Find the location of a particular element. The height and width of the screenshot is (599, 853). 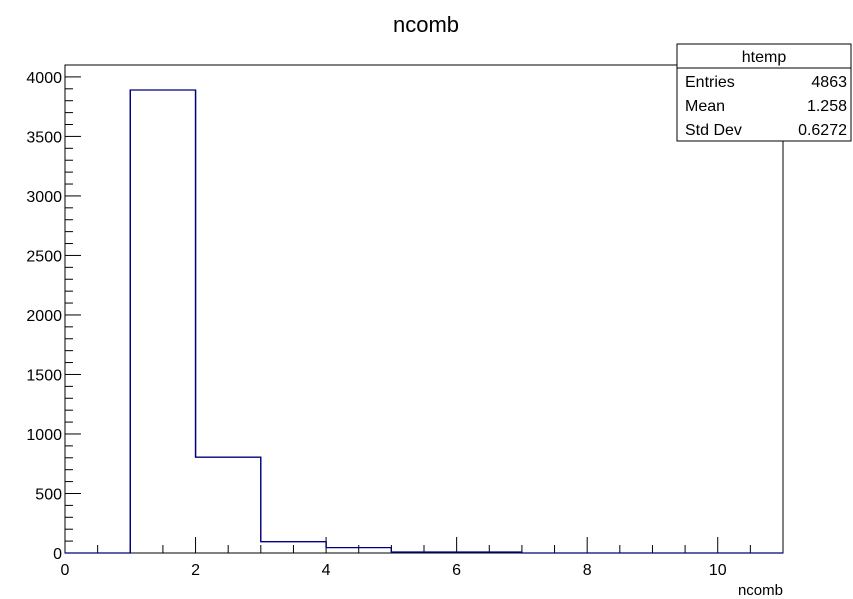

y-tick-label: 1000 is located at coordinates (44, 435).